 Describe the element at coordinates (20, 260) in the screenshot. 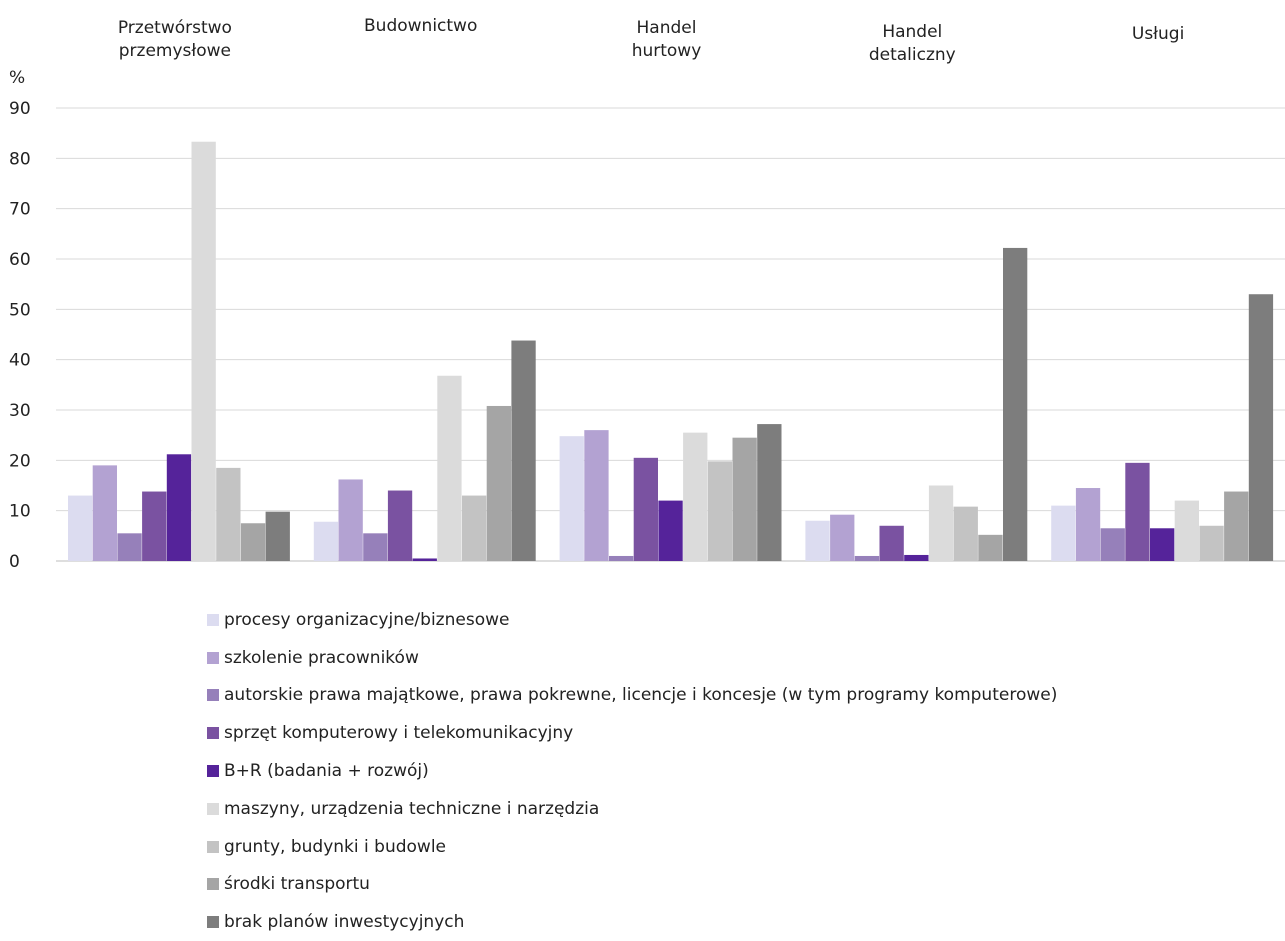

I see `y-tick-label: 60` at that location.